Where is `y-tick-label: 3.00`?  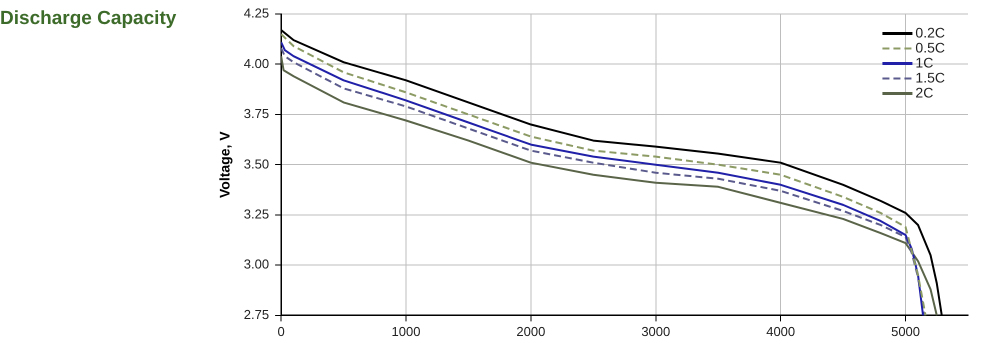
y-tick-label: 3.00 is located at coordinates (257, 264).